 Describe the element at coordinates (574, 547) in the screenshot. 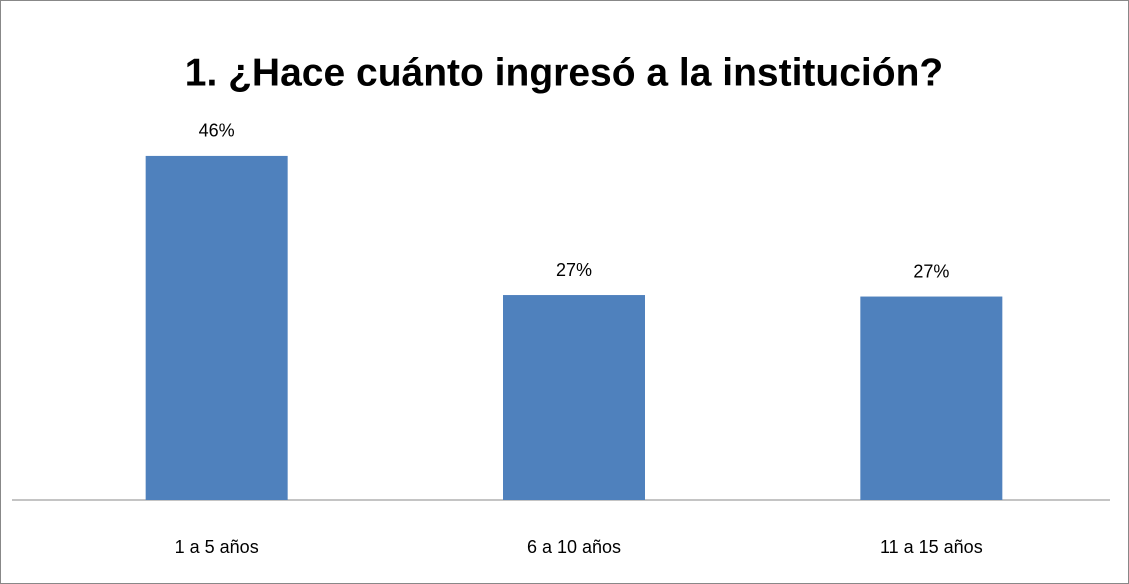

I see `x-tick-label: 6 a 10 años` at that location.